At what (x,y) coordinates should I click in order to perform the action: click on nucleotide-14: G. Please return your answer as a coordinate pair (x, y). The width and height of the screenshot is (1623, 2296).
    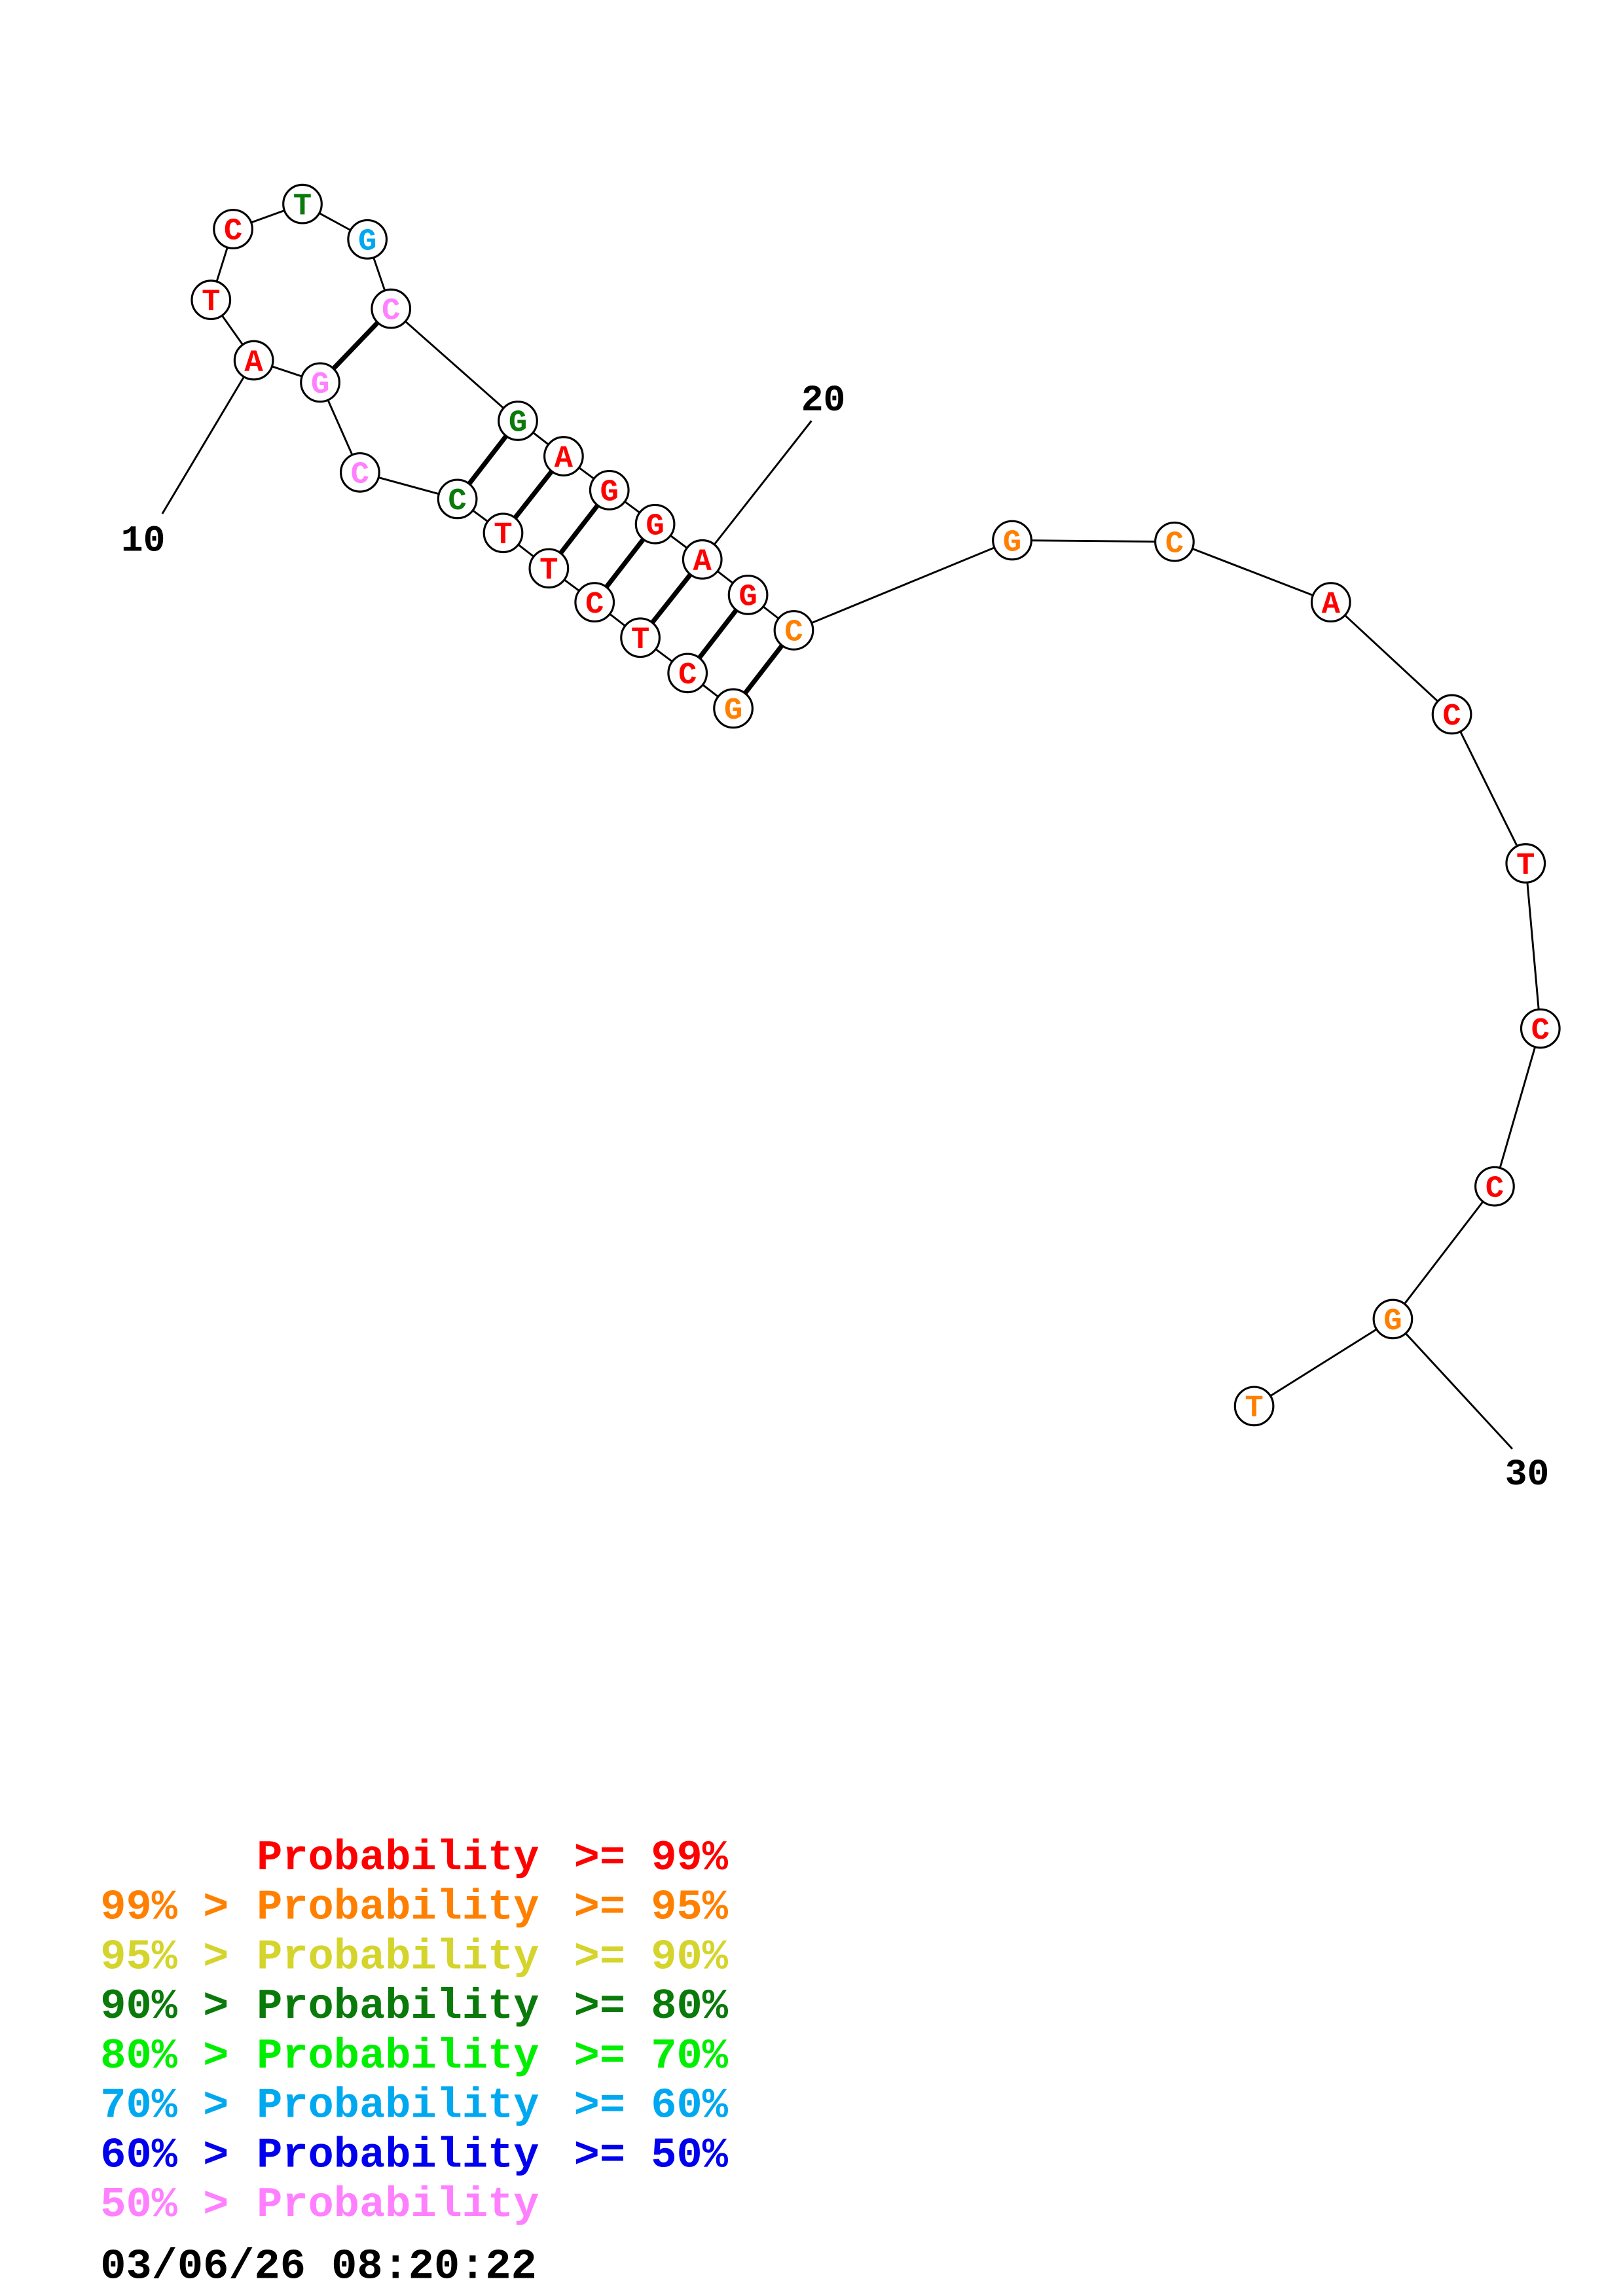
    Looking at the image, I should click on (367, 239).